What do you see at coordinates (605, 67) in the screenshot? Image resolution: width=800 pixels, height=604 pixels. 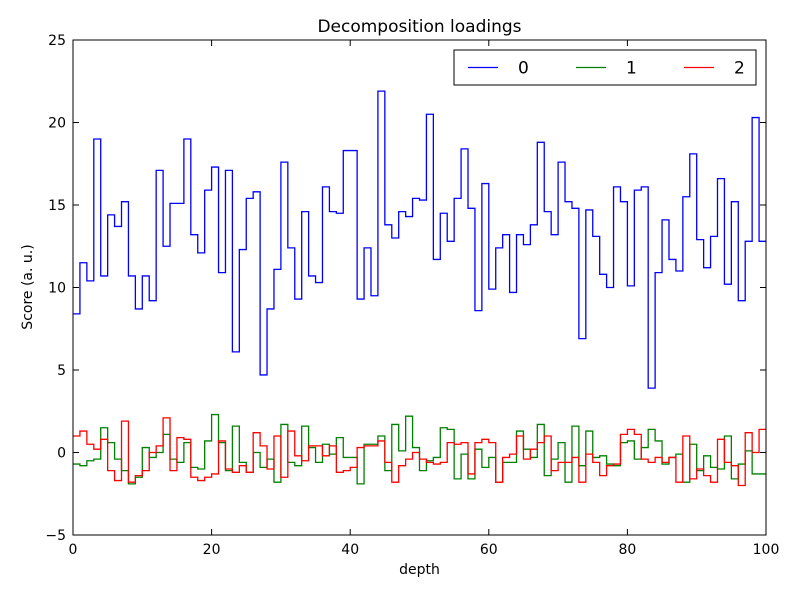 I see `legend: 0 1 2` at bounding box center [605, 67].